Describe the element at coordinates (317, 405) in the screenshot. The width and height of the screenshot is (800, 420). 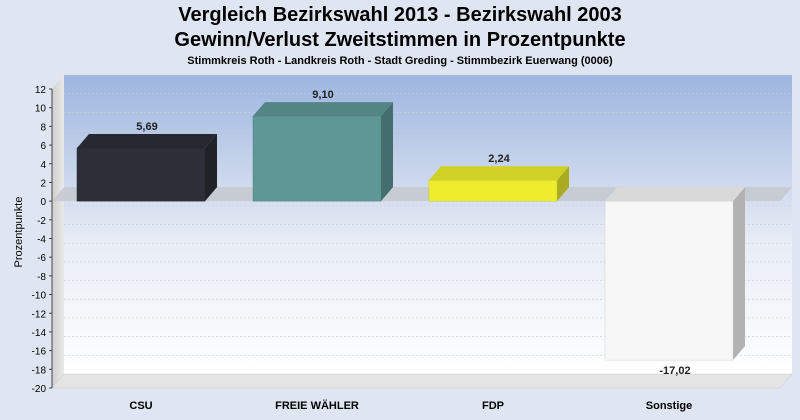
I see `x-tick-label: FREIE WÄHLER` at that location.